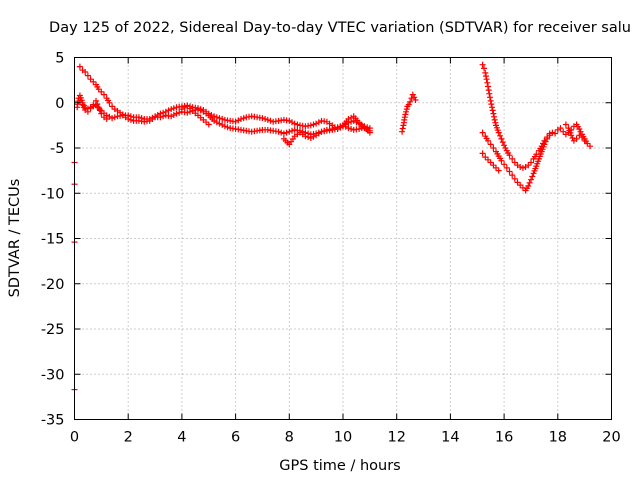  What do you see at coordinates (53, 240) in the screenshot?
I see `y-tick-label: -15` at bounding box center [53, 240].